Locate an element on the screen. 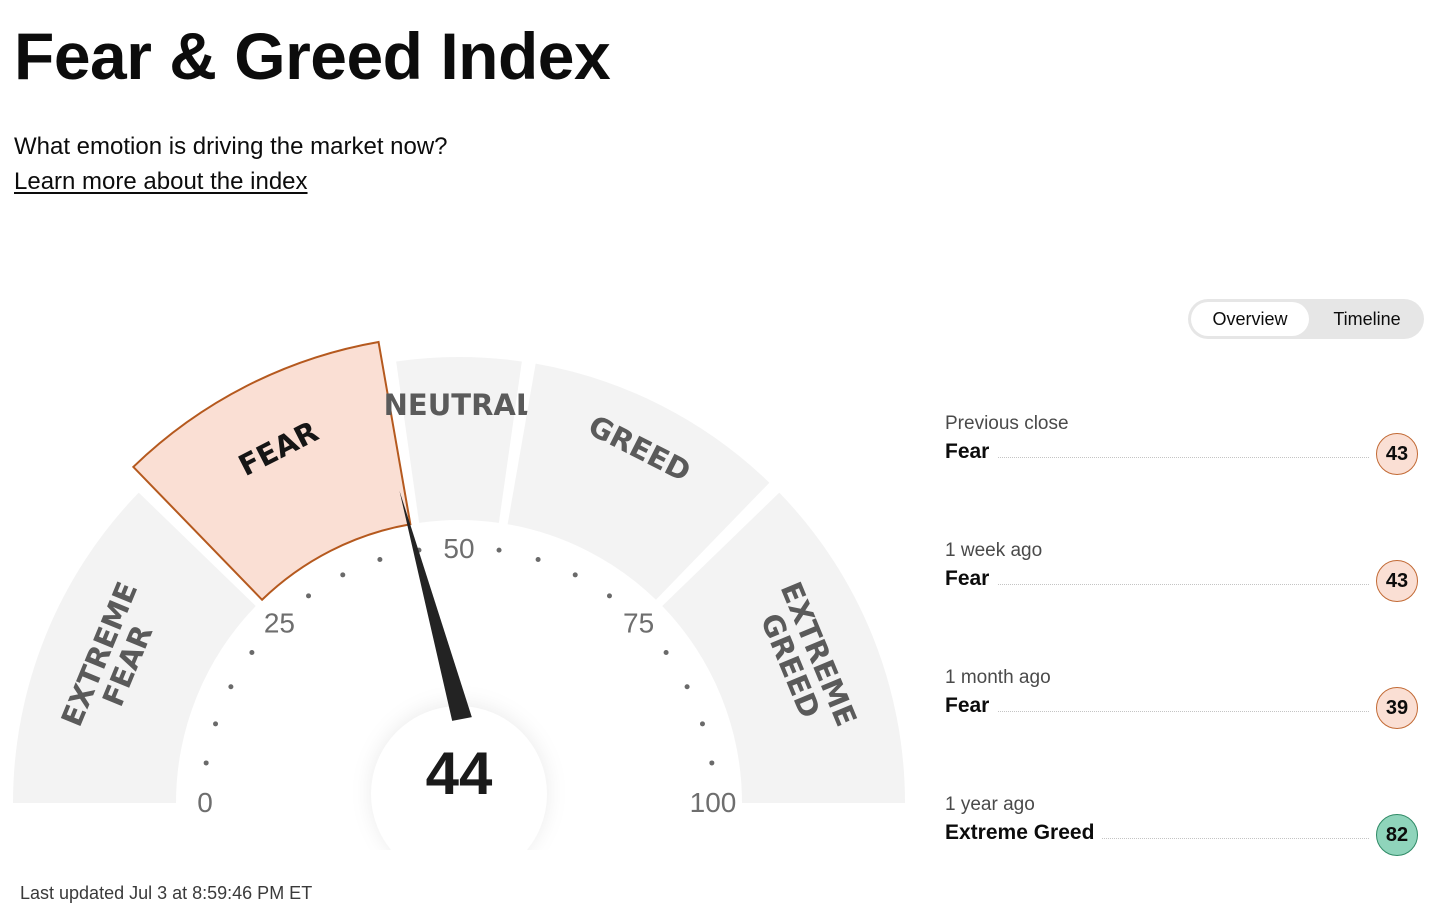  page-title: Fear & Greed Index is located at coordinates (312, 56).